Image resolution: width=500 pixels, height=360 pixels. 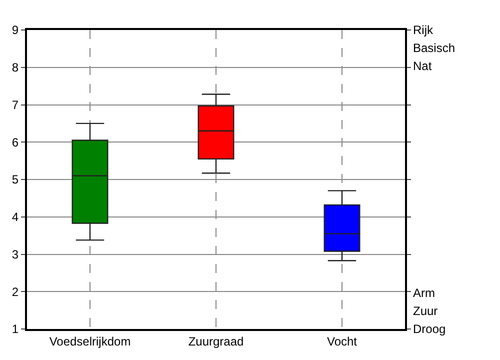 I want to click on y-tick-label: 8, so click(x=15, y=67).